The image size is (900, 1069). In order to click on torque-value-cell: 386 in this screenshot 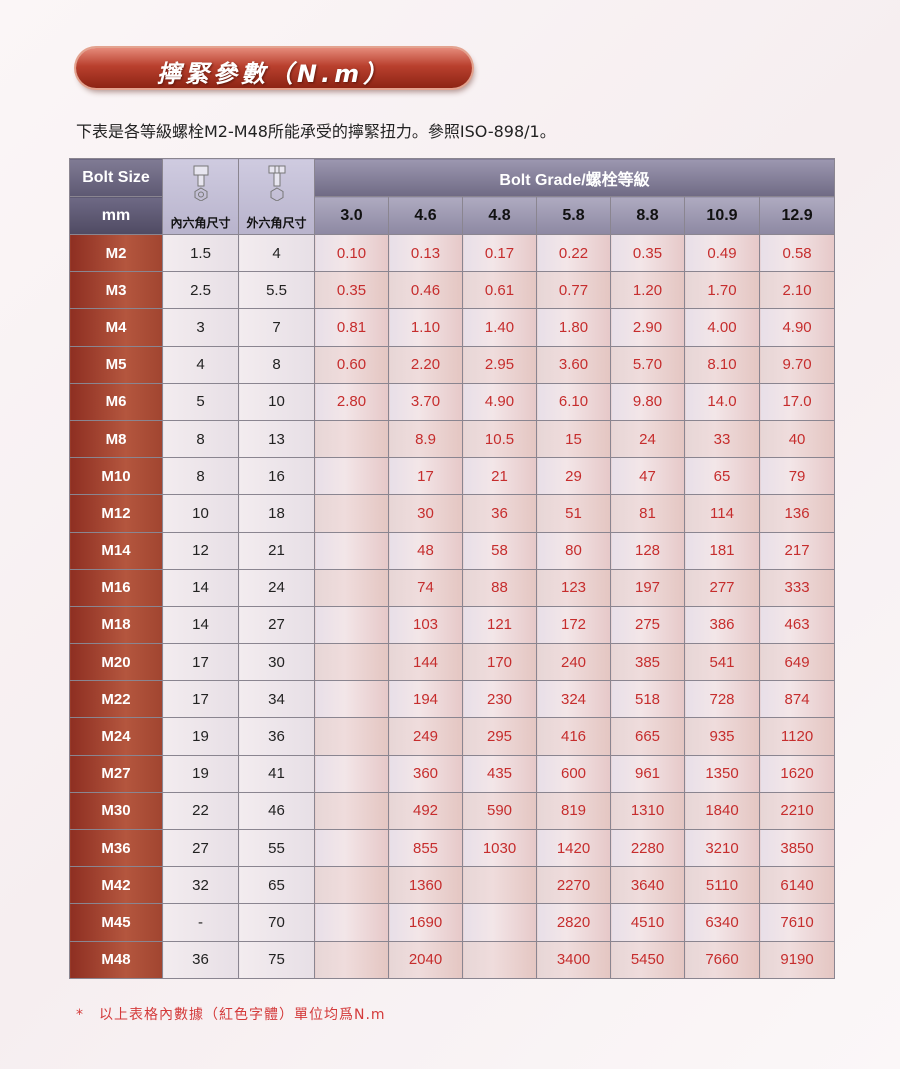, I will do `click(722, 625)`.